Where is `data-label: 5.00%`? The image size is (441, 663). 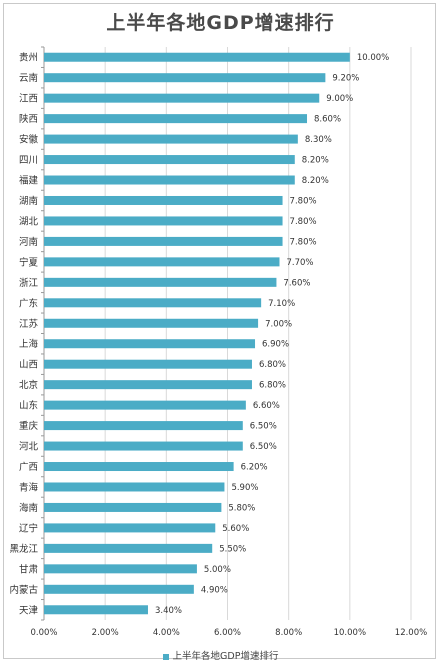
data-label: 5.00% is located at coordinates (217, 570).